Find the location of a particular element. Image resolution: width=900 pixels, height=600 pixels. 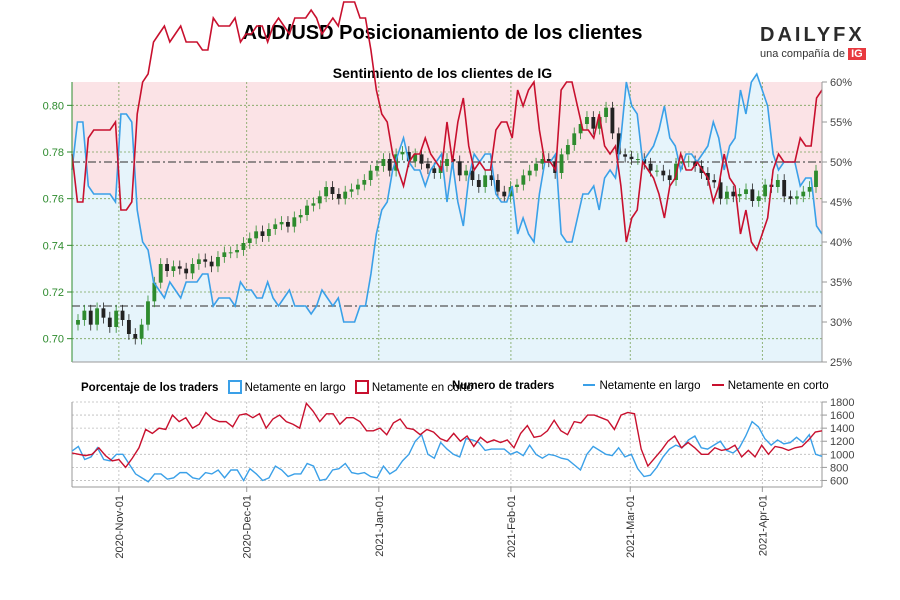

tick-label-date: 2021-Apr-01 is located at coordinates (763, 525).